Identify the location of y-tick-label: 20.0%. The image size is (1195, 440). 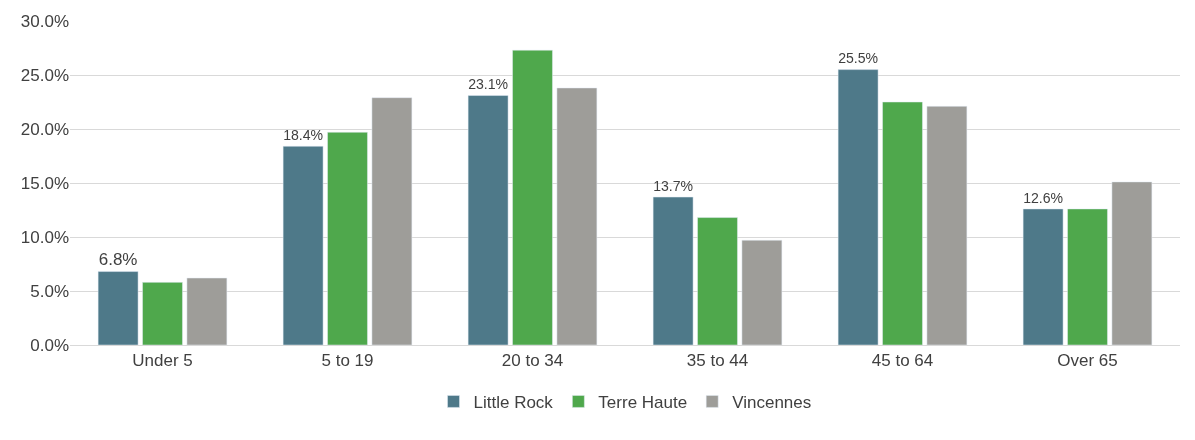
(44, 129).